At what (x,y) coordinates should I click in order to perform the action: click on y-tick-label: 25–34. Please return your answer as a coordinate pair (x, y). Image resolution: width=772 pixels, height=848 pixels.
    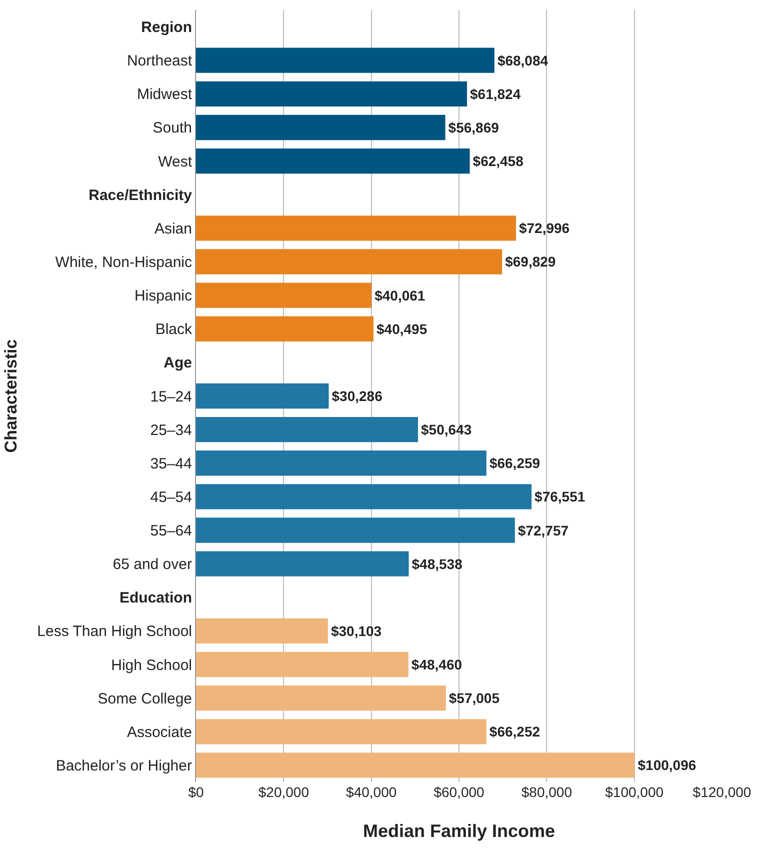
    Looking at the image, I should click on (171, 430).